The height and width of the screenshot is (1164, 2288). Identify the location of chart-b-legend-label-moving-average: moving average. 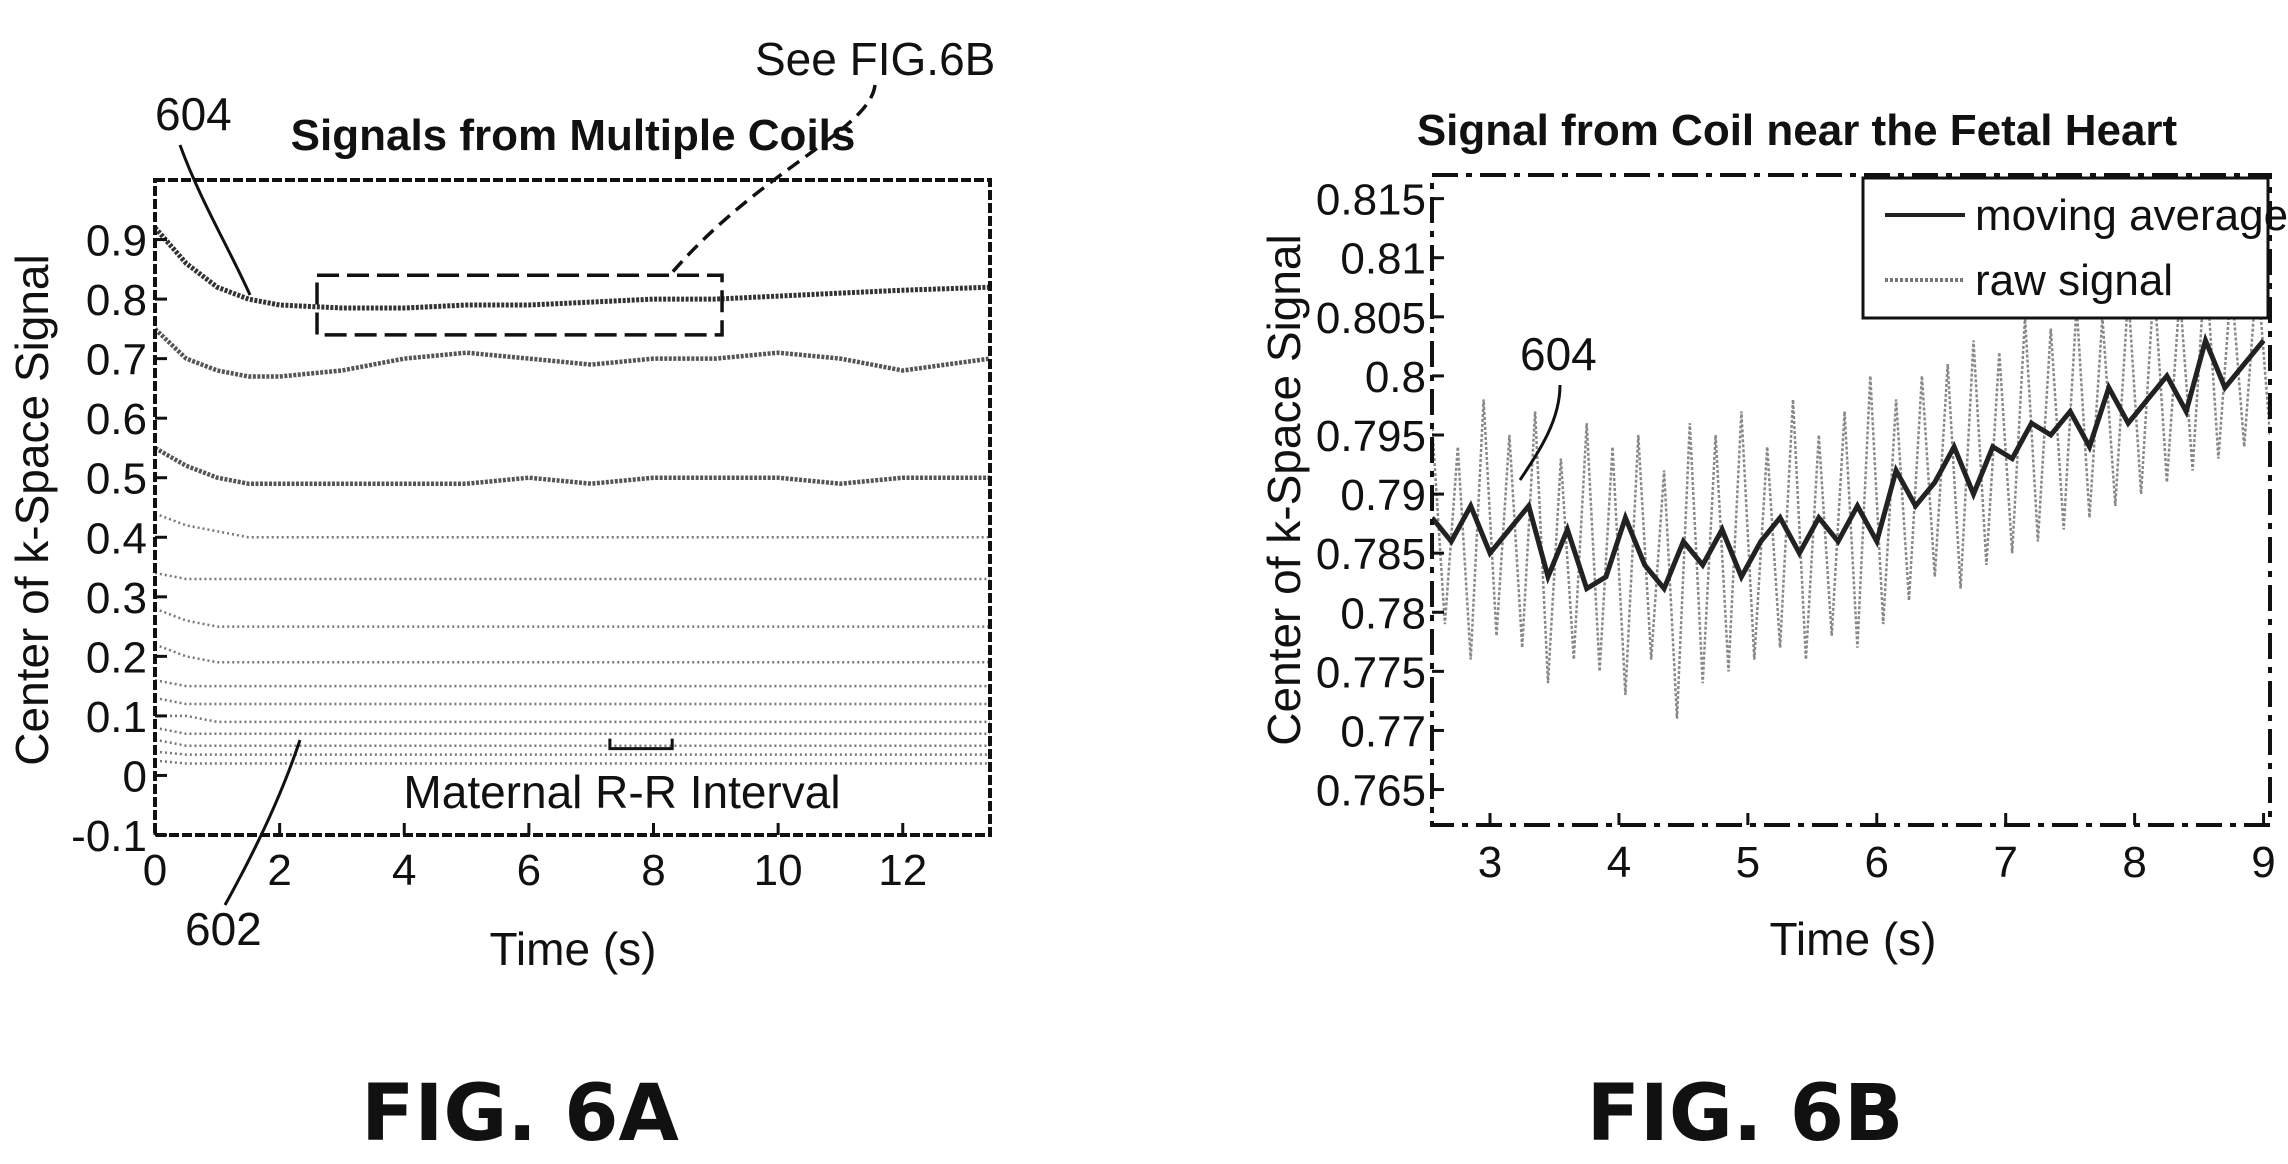
(2131, 215).